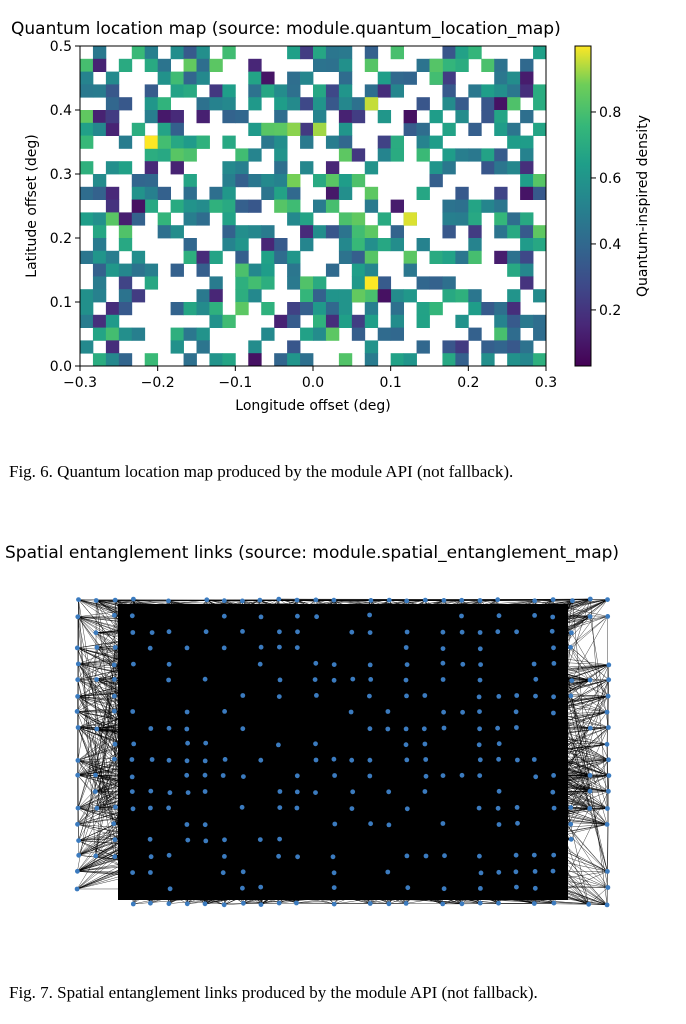  Describe the element at coordinates (61, 175) in the screenshot. I see `y-tick-label: 0.3` at that location.